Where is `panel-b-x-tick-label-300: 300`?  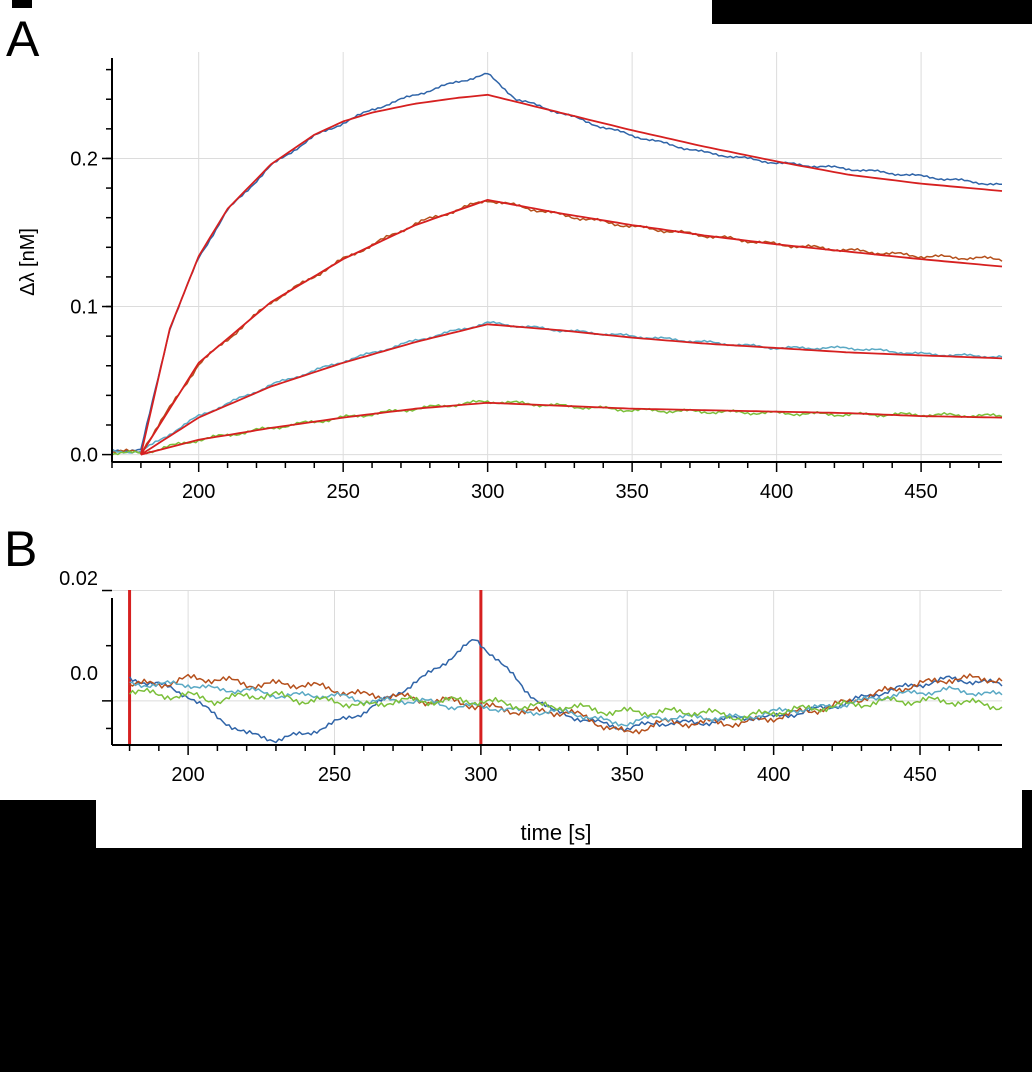
panel-b-x-tick-label-300: 300 is located at coordinates (480, 775).